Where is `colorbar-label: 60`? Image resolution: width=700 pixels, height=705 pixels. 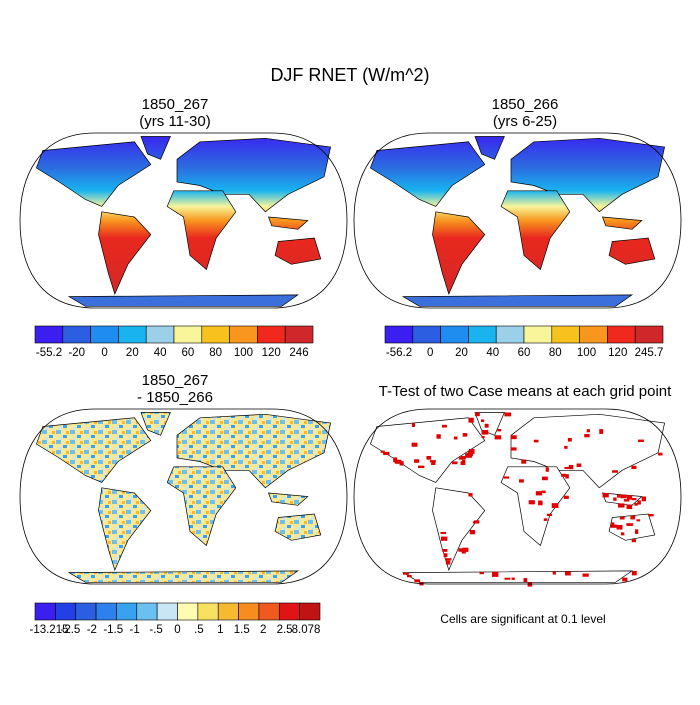 colorbar-label: 60 is located at coordinates (524, 353).